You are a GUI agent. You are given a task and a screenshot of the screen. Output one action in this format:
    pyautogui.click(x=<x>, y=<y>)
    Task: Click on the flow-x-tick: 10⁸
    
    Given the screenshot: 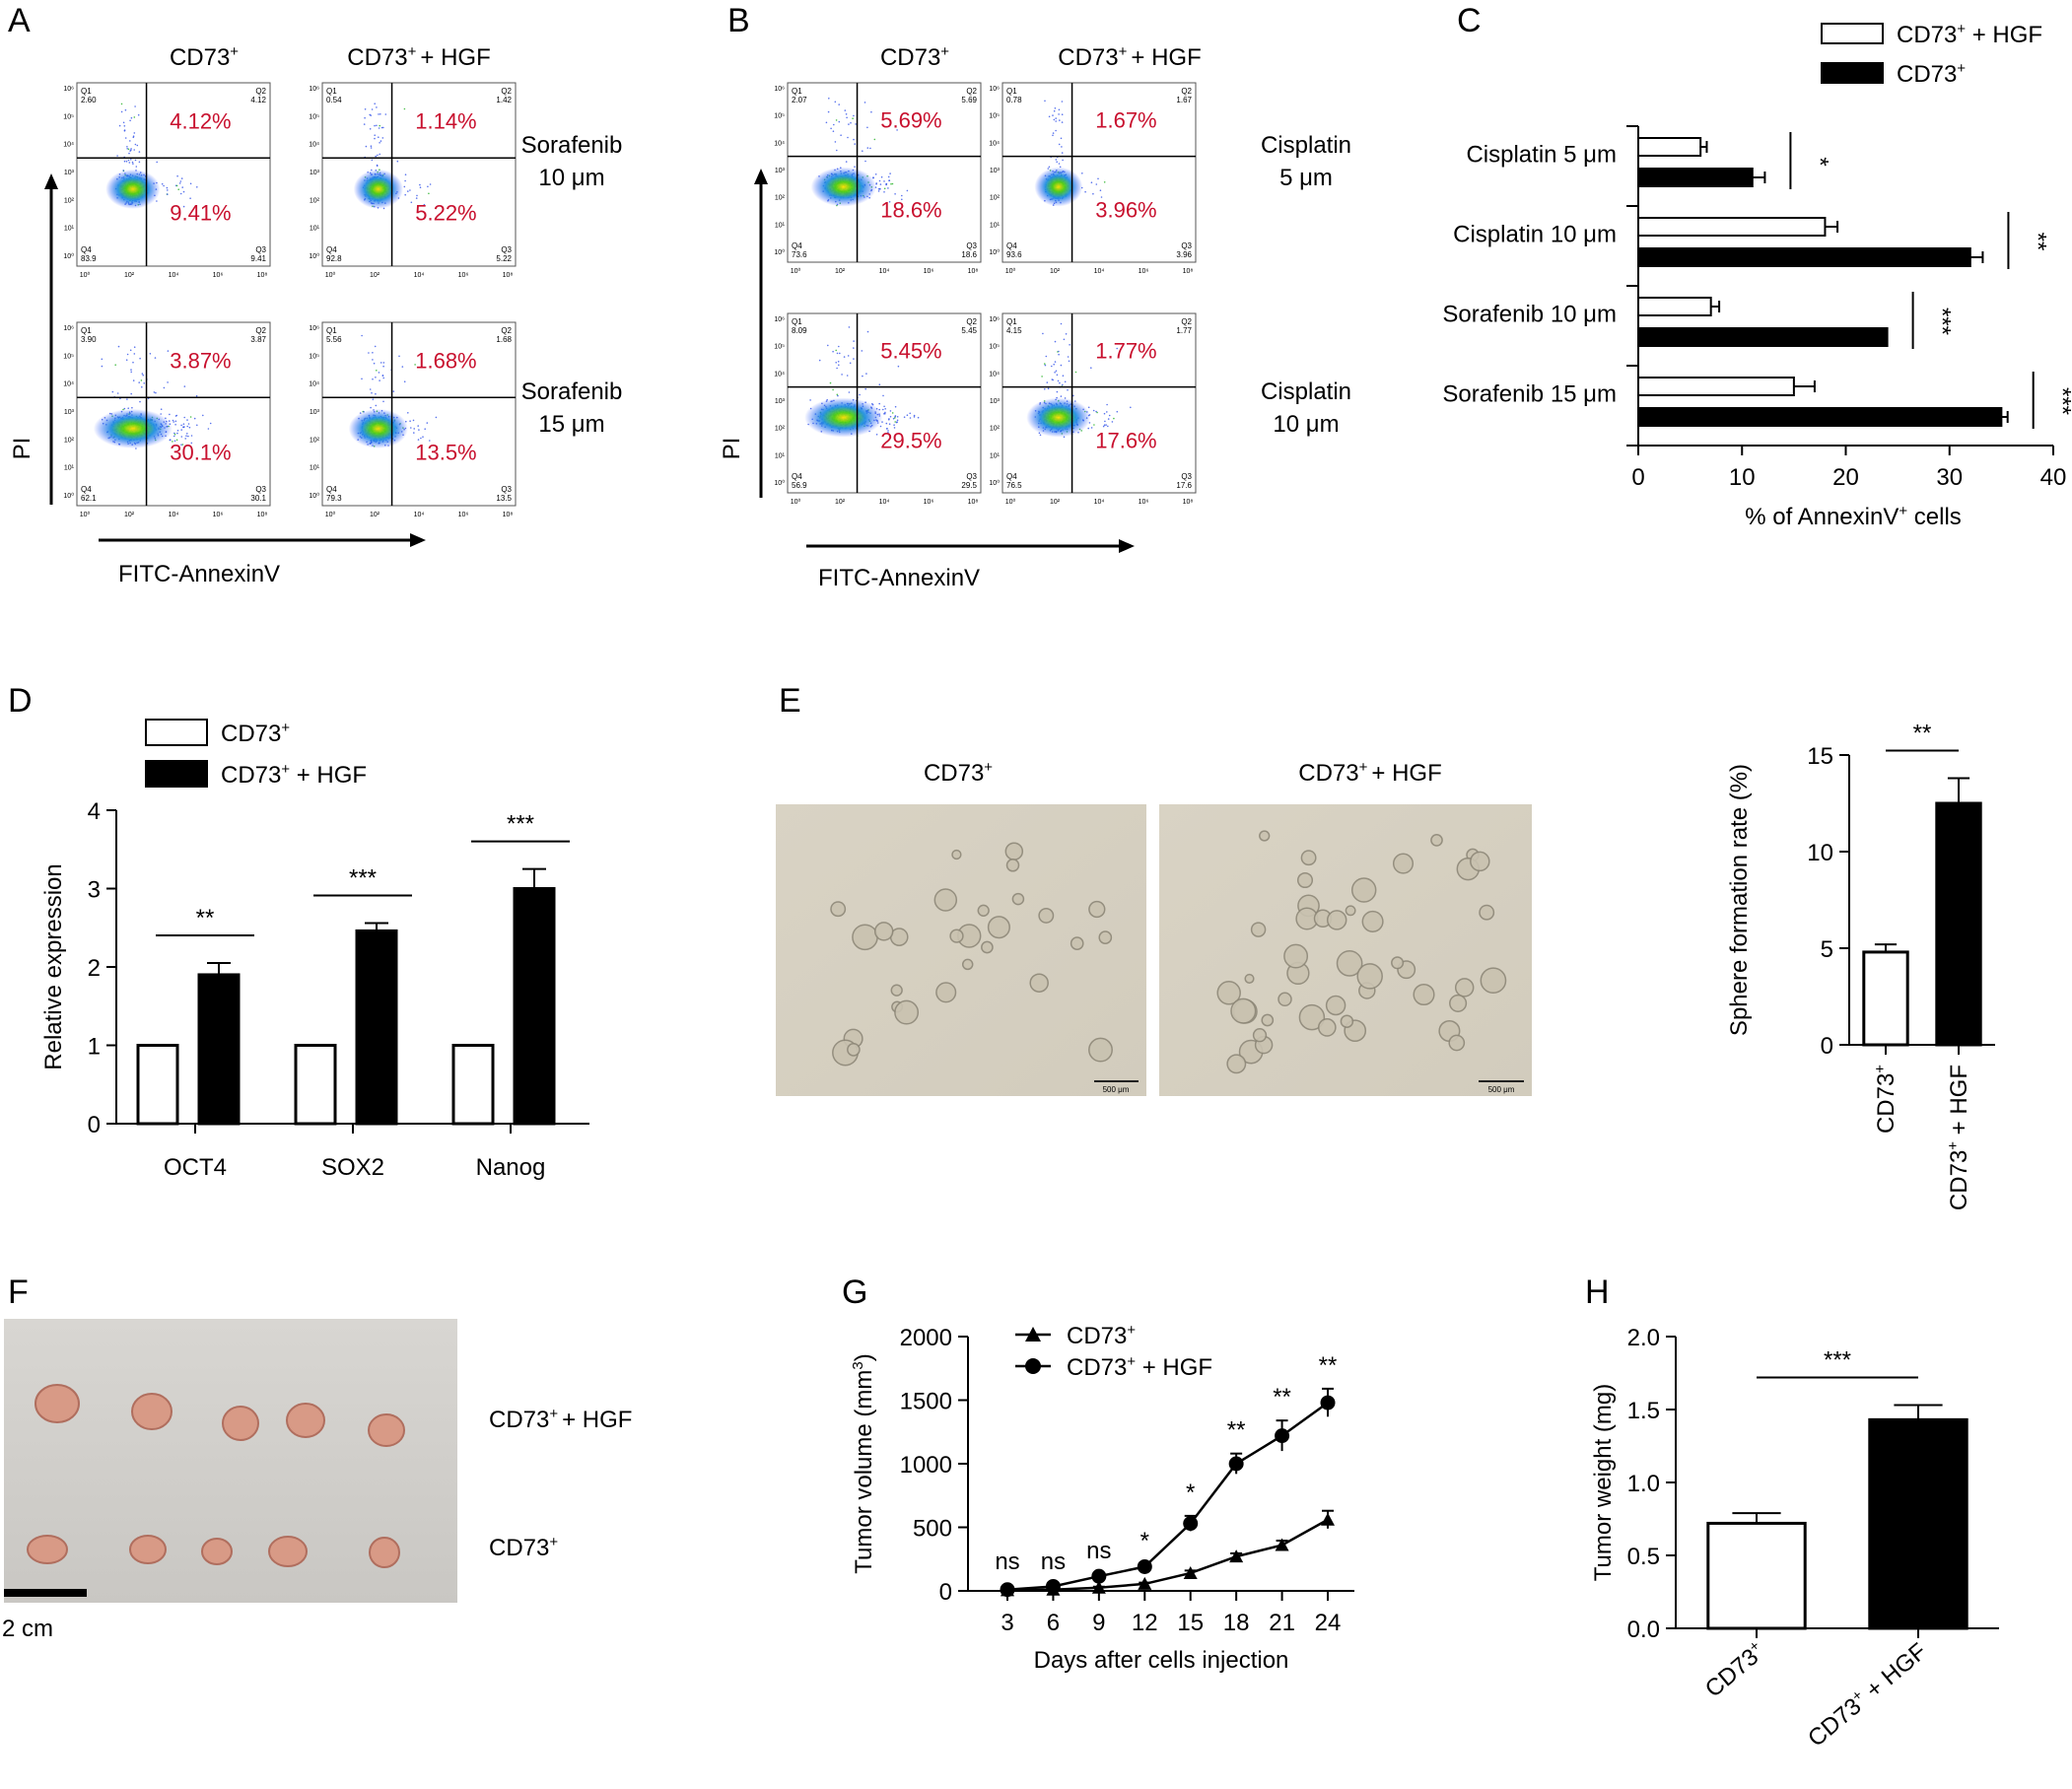 What is the action you would take?
    pyautogui.click(x=262, y=275)
    